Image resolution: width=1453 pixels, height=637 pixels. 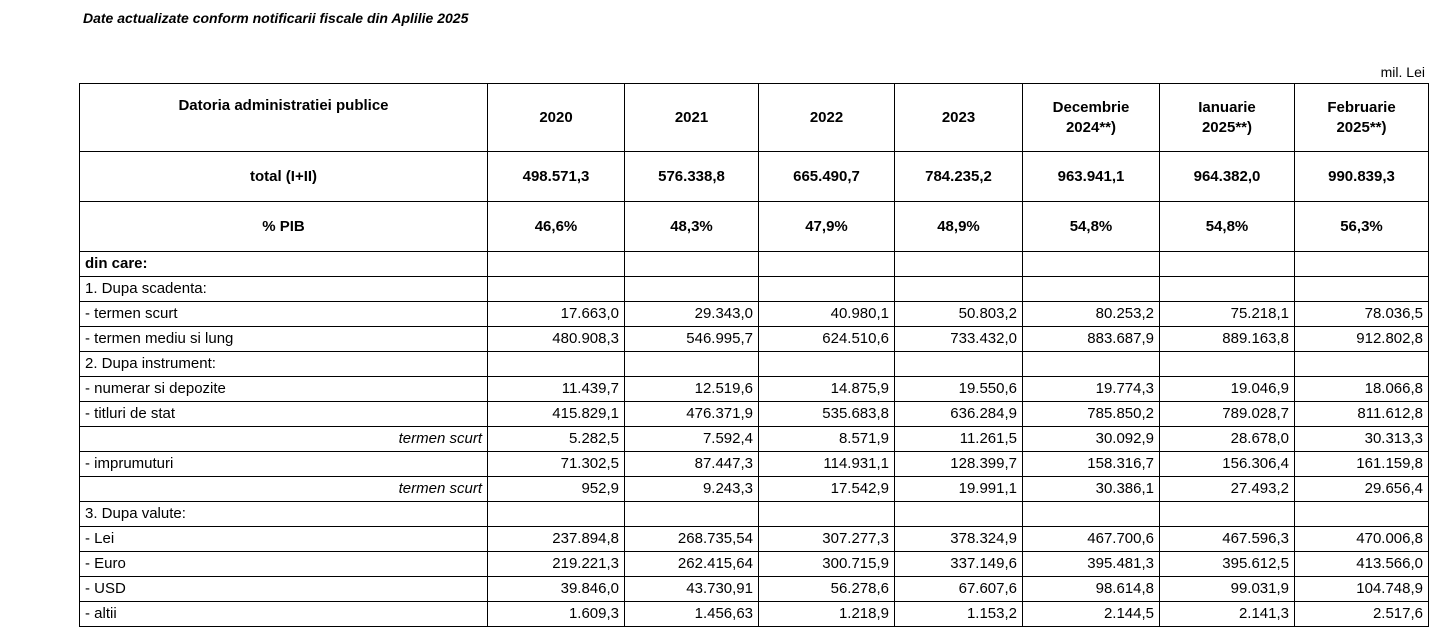 What do you see at coordinates (1361, 539) in the screenshot?
I see `table-cell: 470.006,8` at bounding box center [1361, 539].